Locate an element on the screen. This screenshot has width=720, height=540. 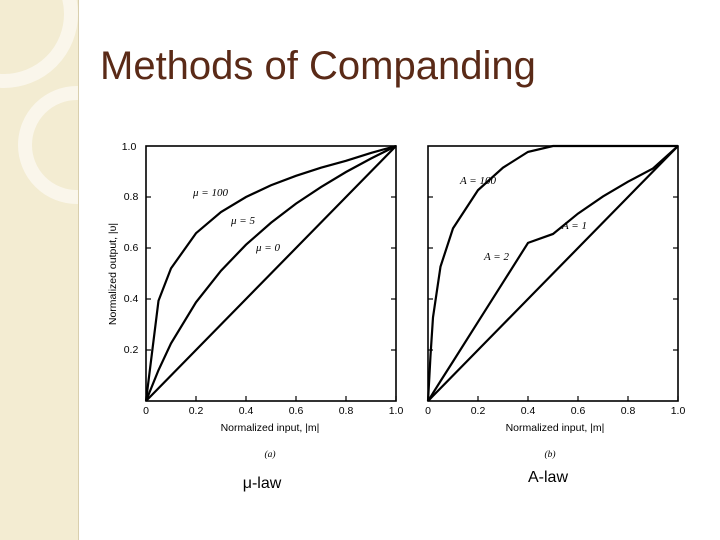
panel-label-b: (b) is located at coordinates (549, 454).